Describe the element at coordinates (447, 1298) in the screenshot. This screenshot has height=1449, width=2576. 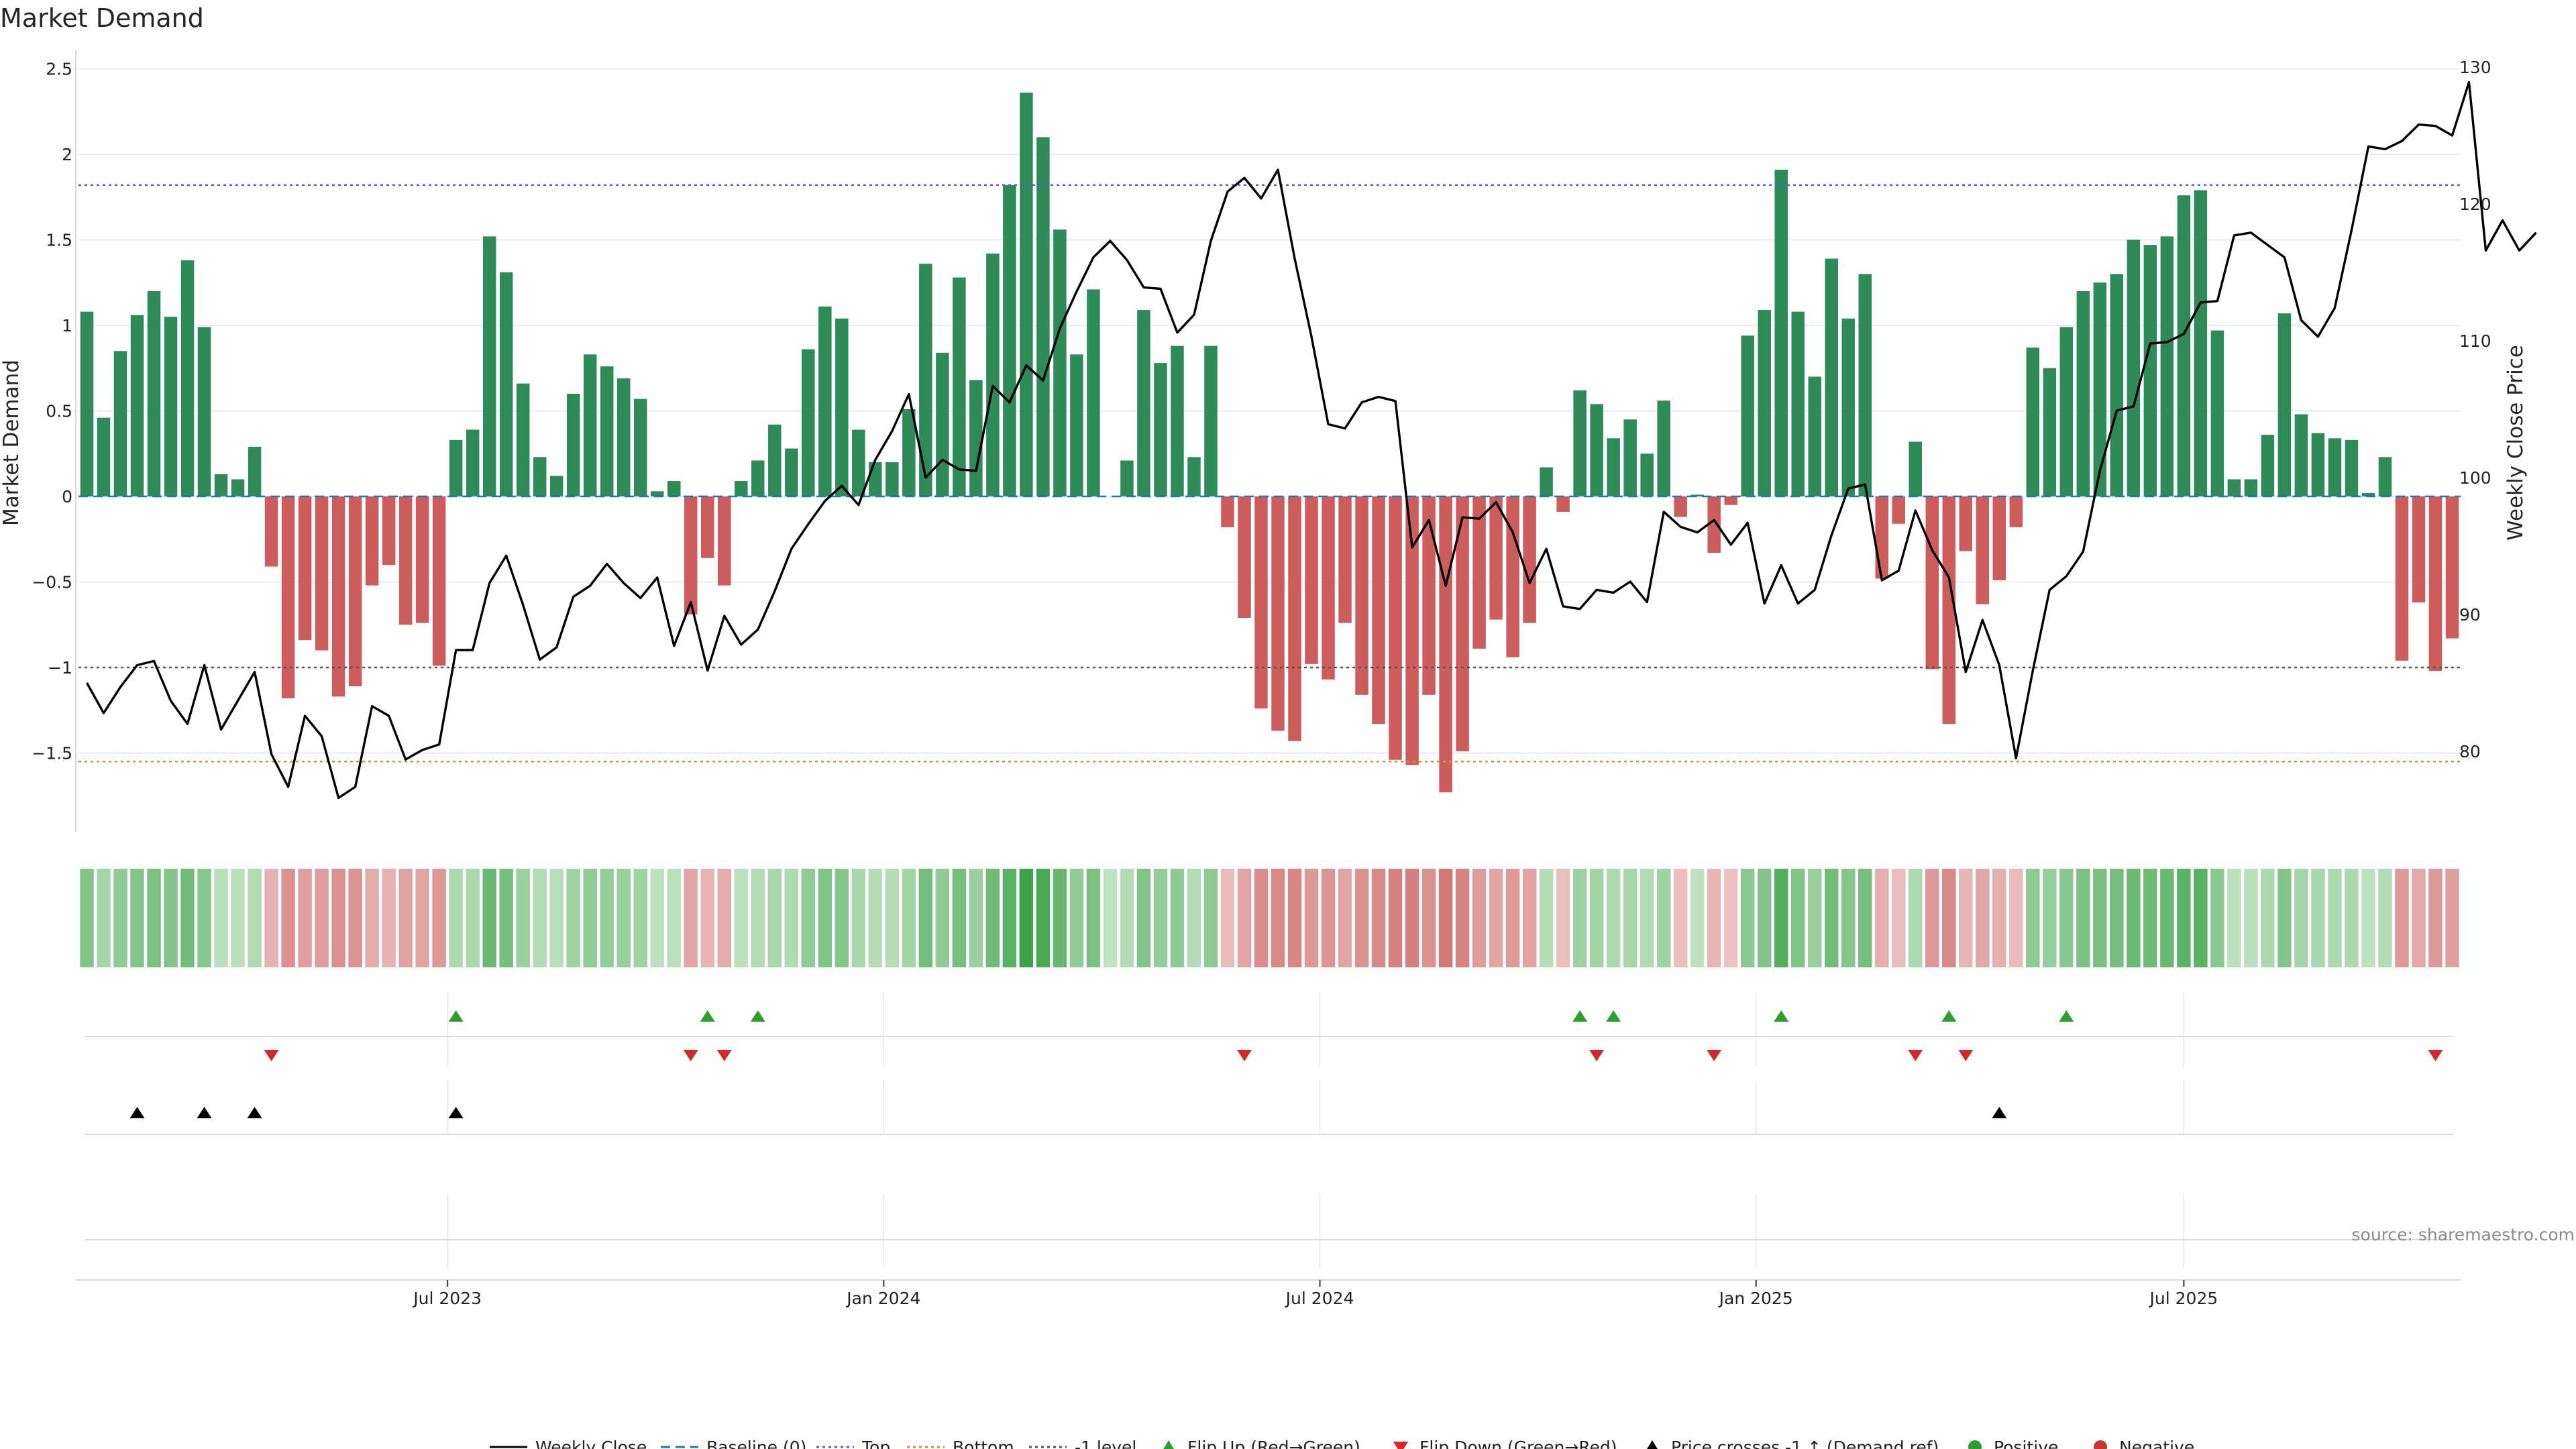
I see `x-tick-label: Jul 2023` at that location.